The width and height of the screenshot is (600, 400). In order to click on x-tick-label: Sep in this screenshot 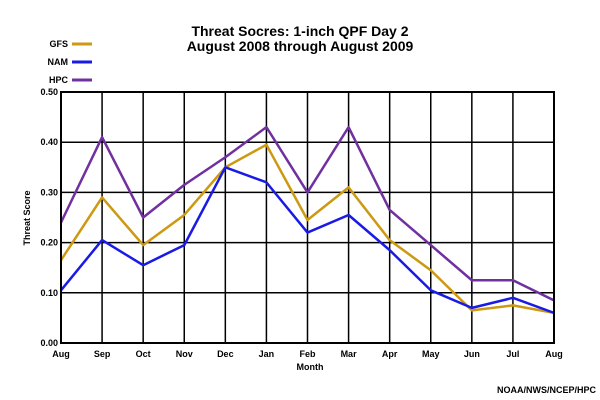, I will do `click(102, 354)`.